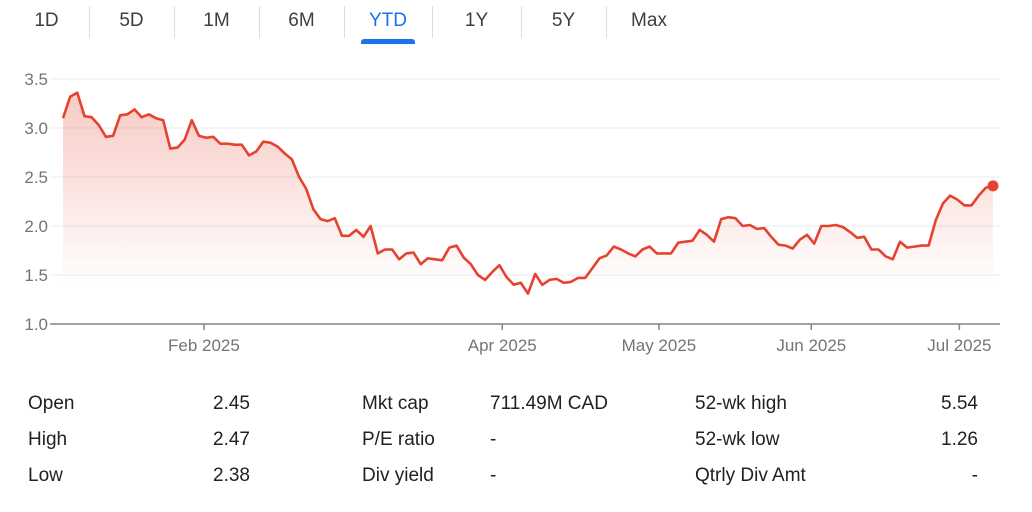 The height and width of the screenshot is (512, 1032). Describe the element at coordinates (750, 475) in the screenshot. I see `stat-label-qtrly-div-amt: Qtrly Div Amt` at that location.